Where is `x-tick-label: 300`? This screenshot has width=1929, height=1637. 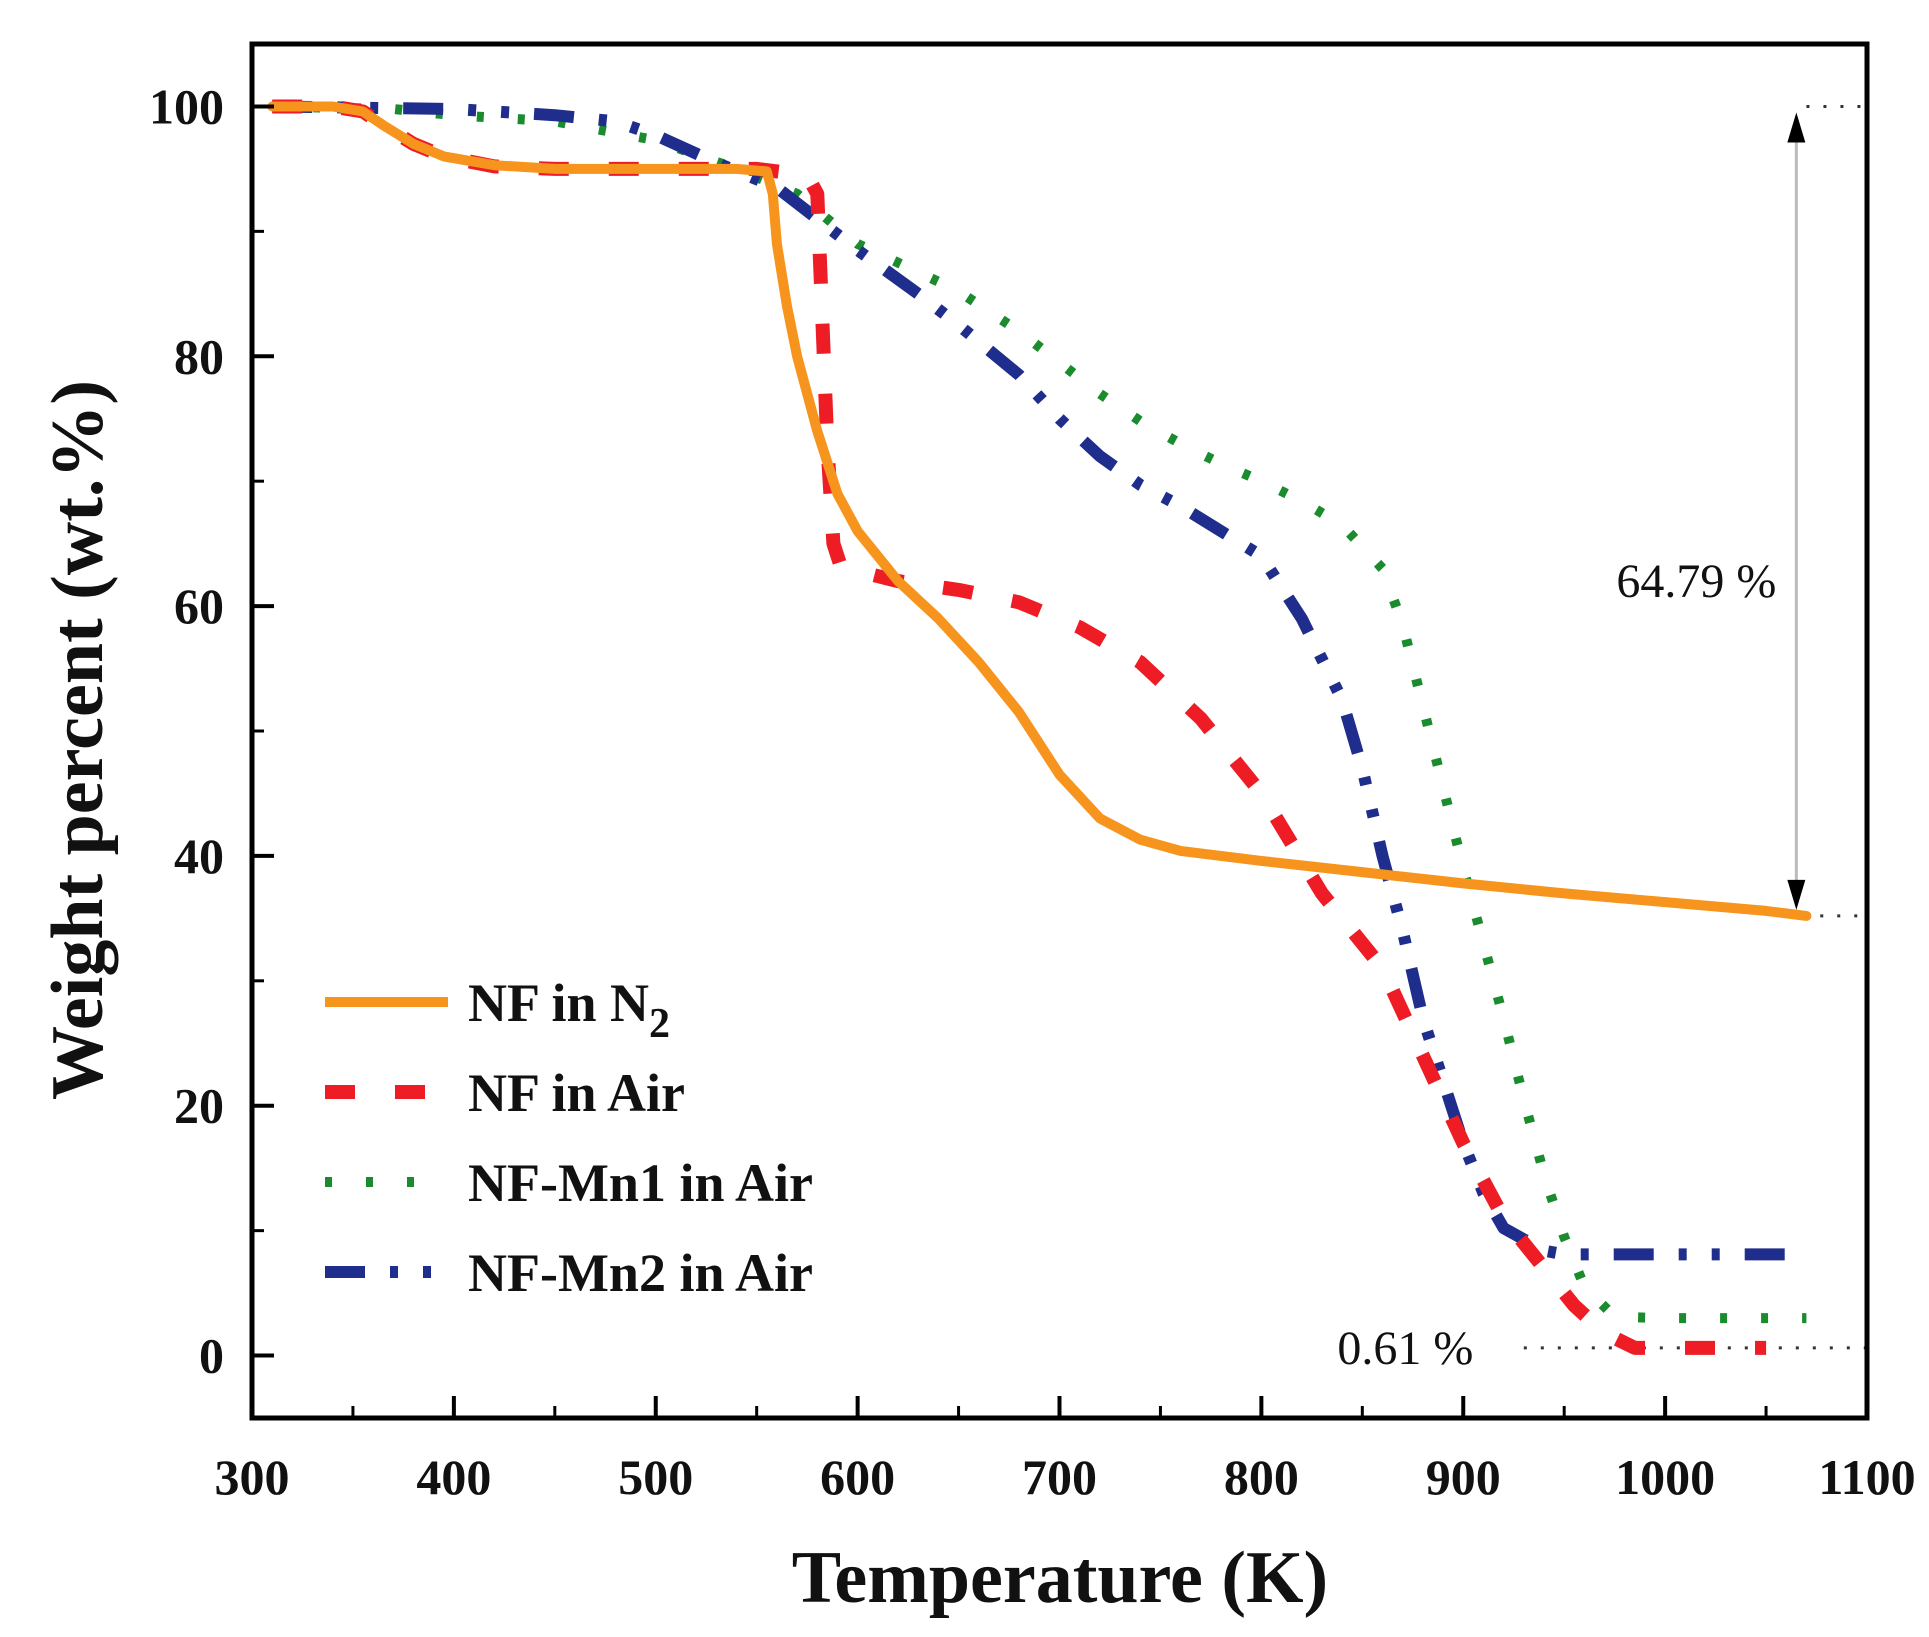 x-tick-label: 300 is located at coordinates (252, 1477).